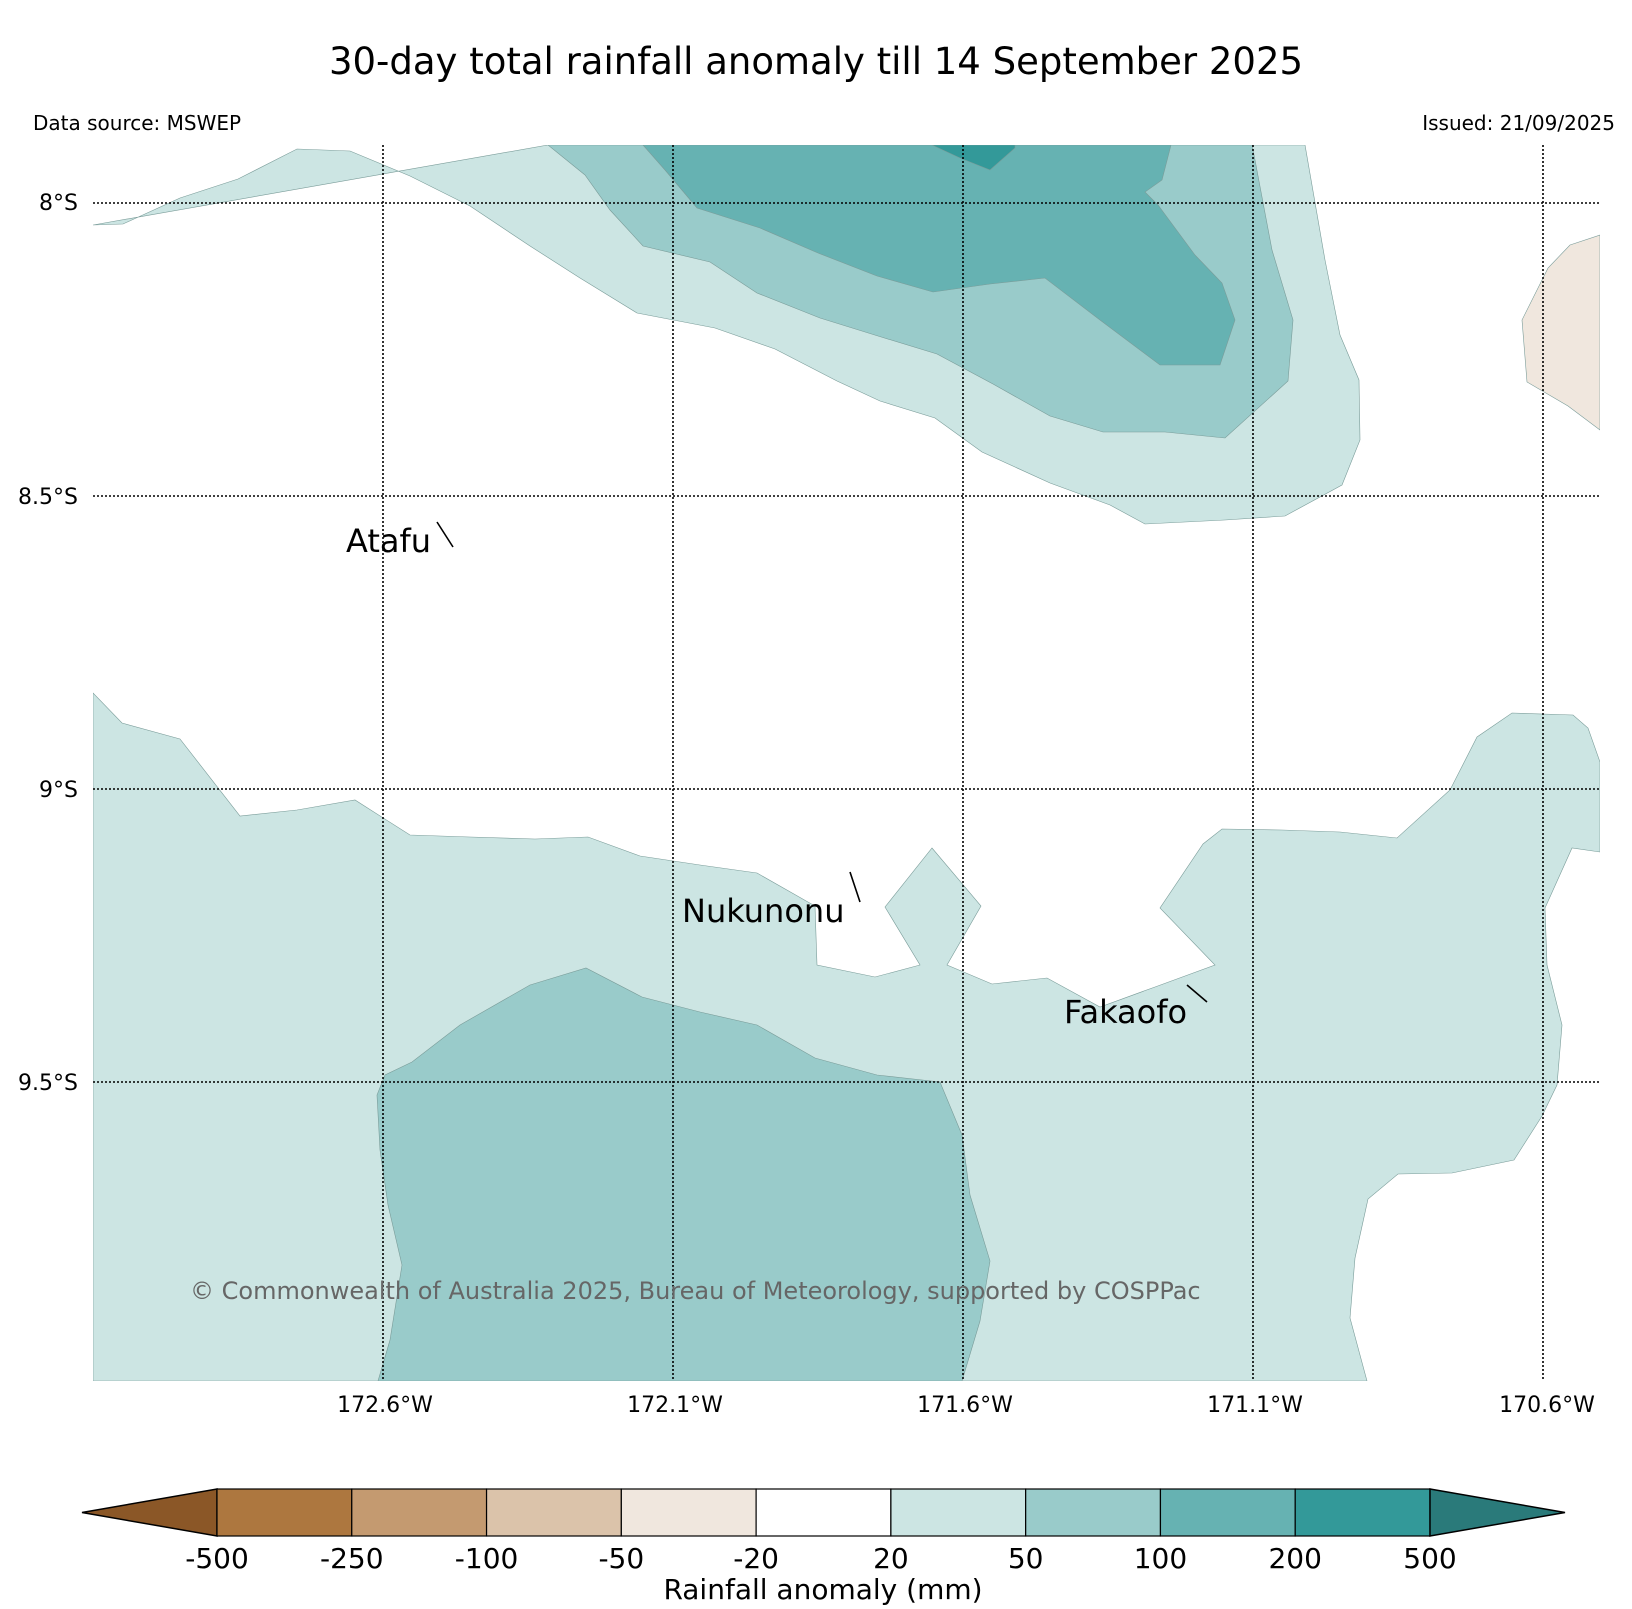  I want to click on contour-100-200-north, so click(939, 255).